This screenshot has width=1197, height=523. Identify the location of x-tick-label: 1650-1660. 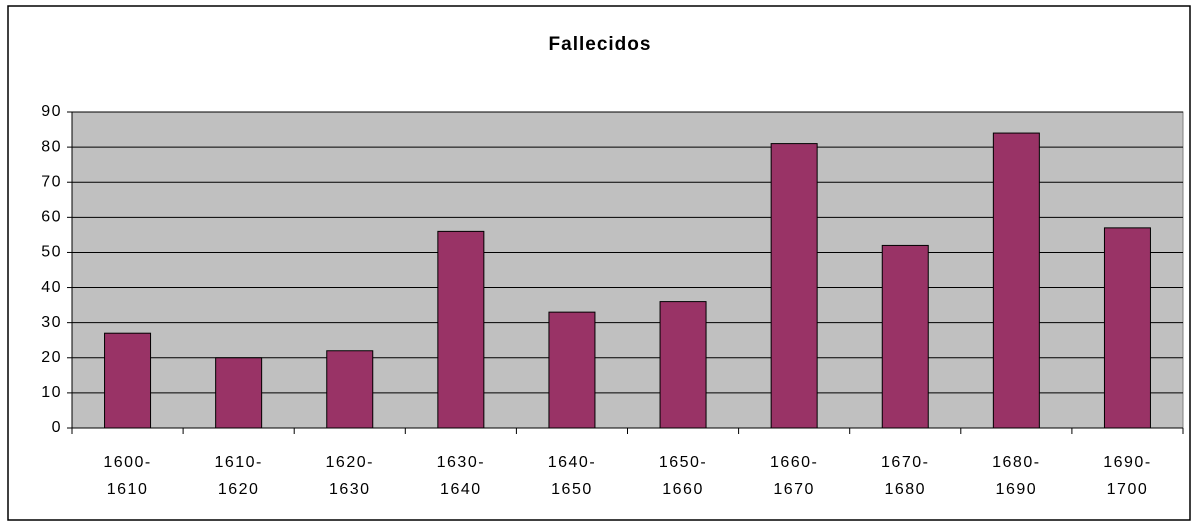
(683, 476).